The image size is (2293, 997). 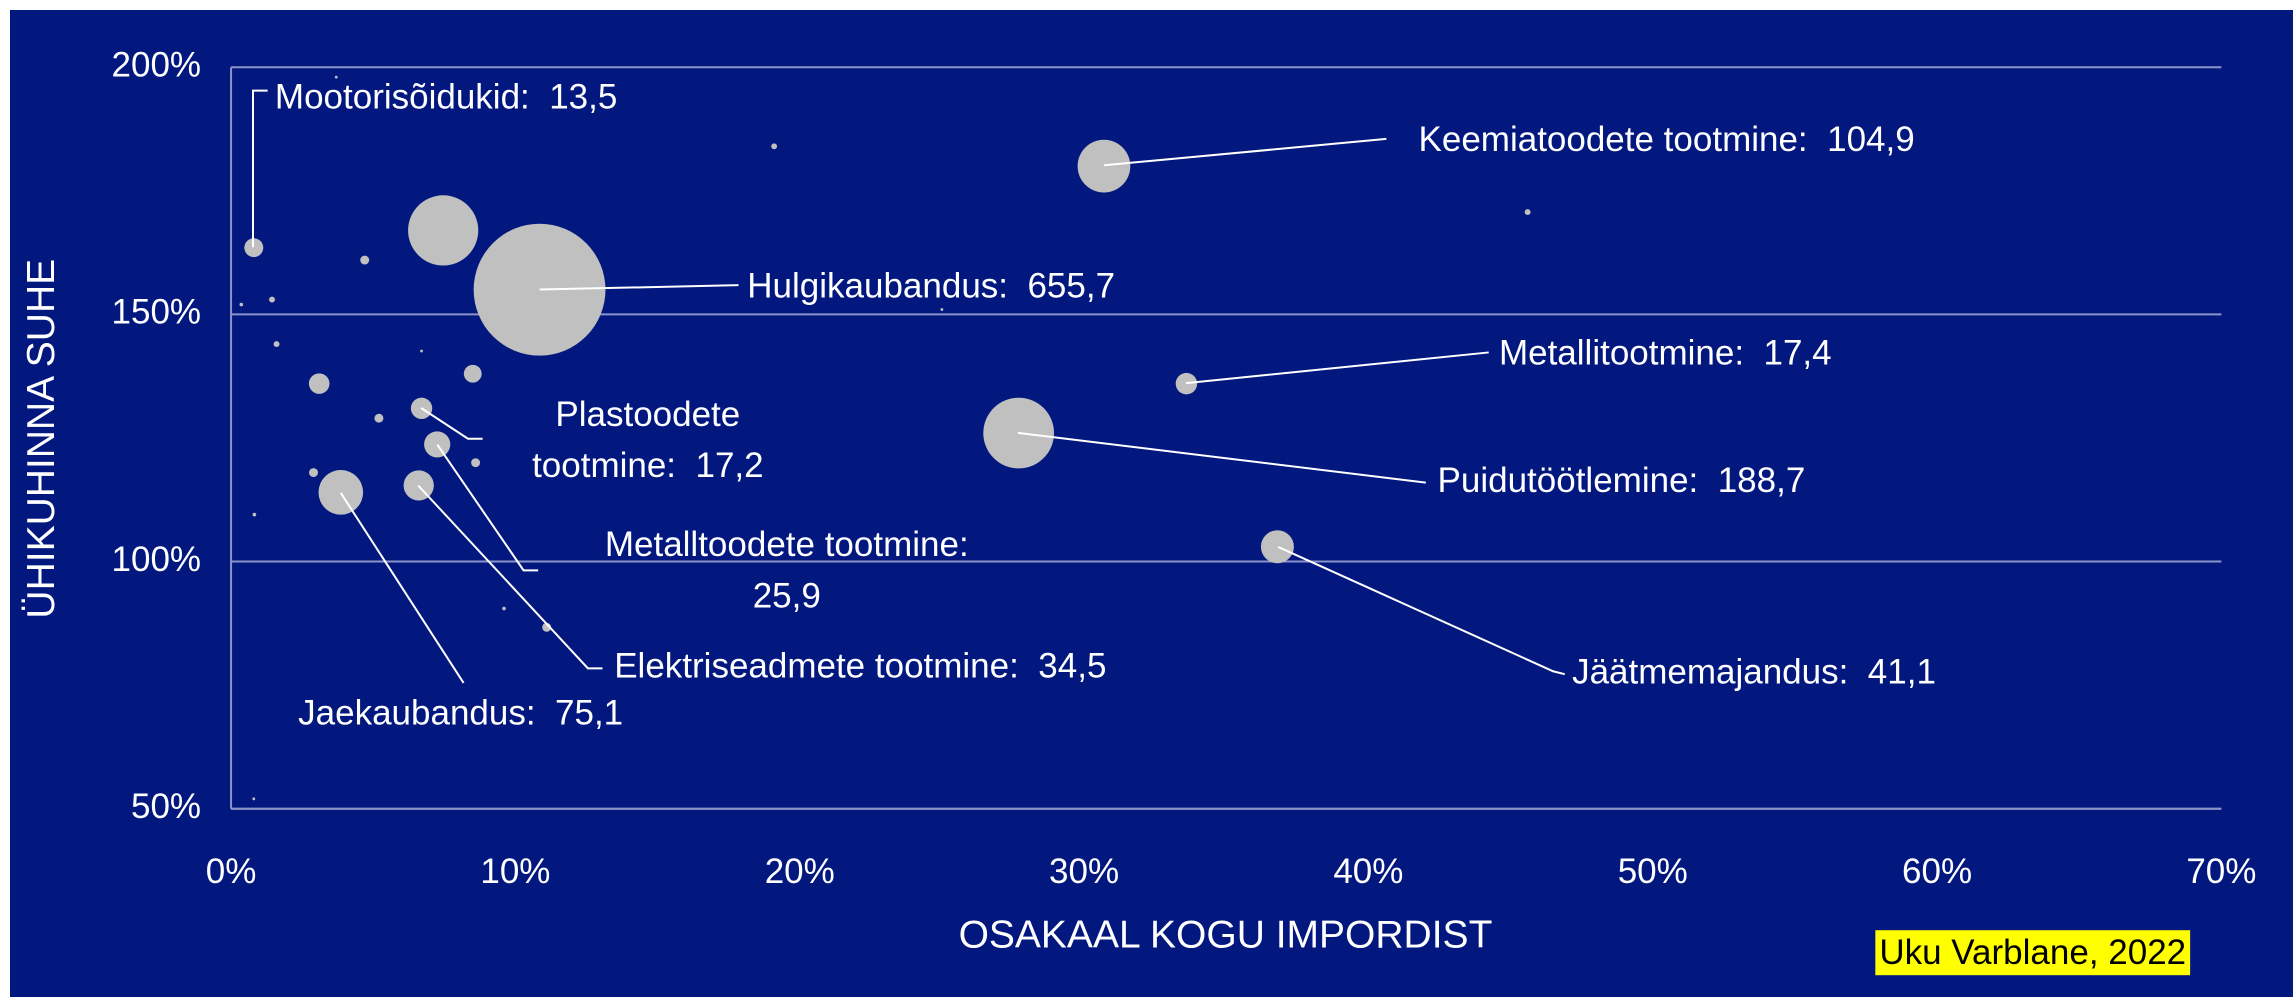 What do you see at coordinates (1622, 480) in the screenshot?
I see `data-label: Puidutöötlemine: 188,7` at bounding box center [1622, 480].